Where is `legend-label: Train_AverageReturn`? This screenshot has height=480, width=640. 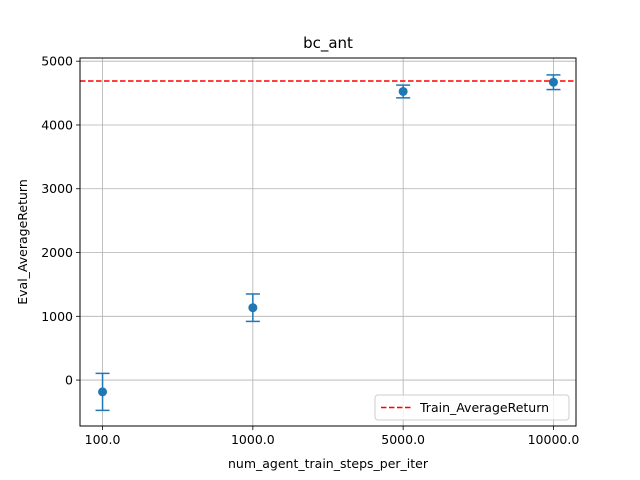 legend-label: Train_AverageReturn is located at coordinates (484, 407).